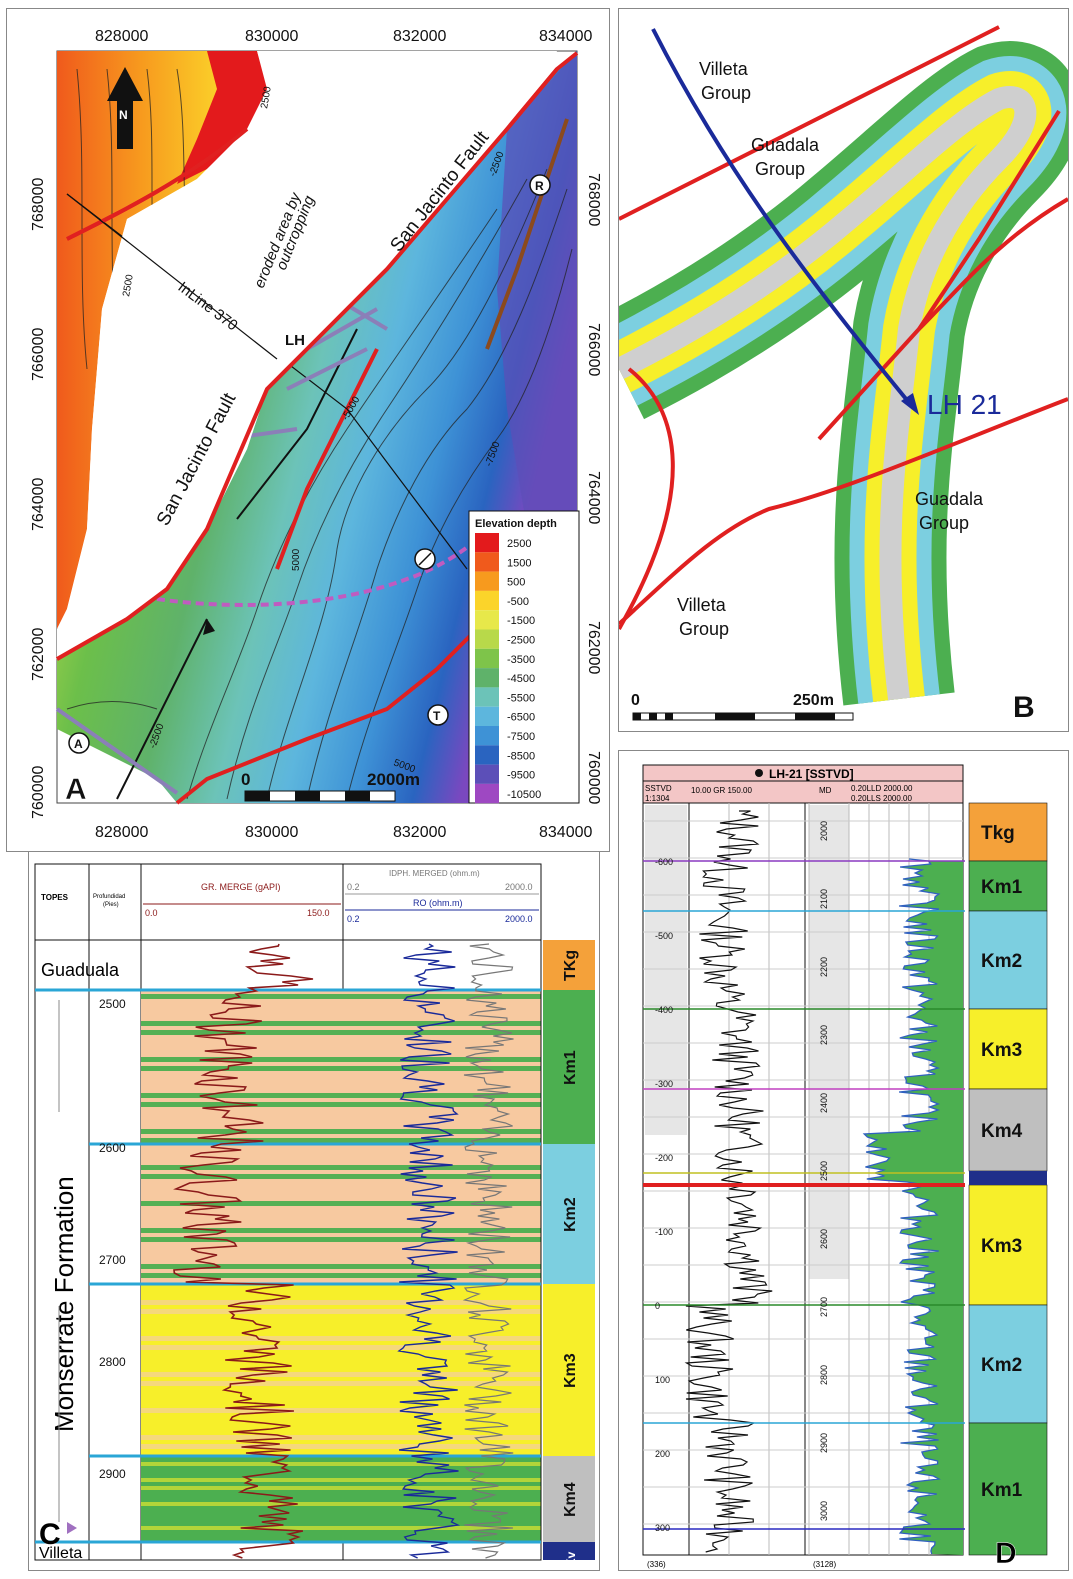 Image resolution: width=1073 pixels, height=1579 pixels. I want to click on depth-2500: 2500, so click(112, 1004).